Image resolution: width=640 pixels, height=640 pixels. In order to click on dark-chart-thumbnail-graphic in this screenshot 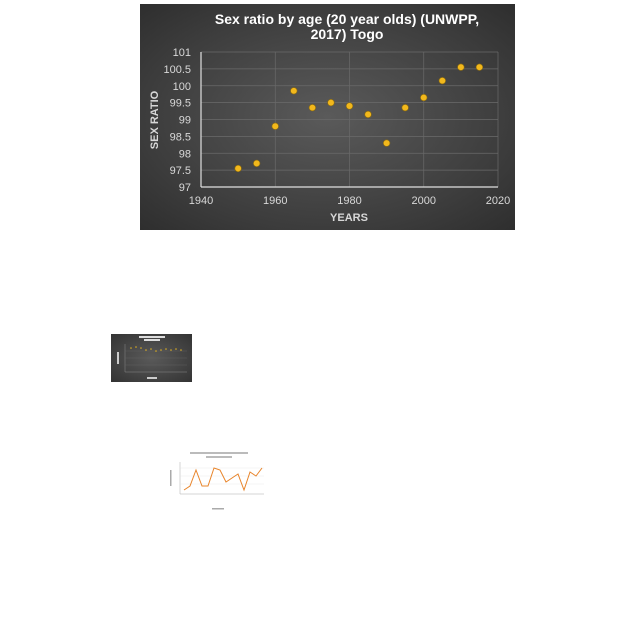, I will do `click(152, 357)`.